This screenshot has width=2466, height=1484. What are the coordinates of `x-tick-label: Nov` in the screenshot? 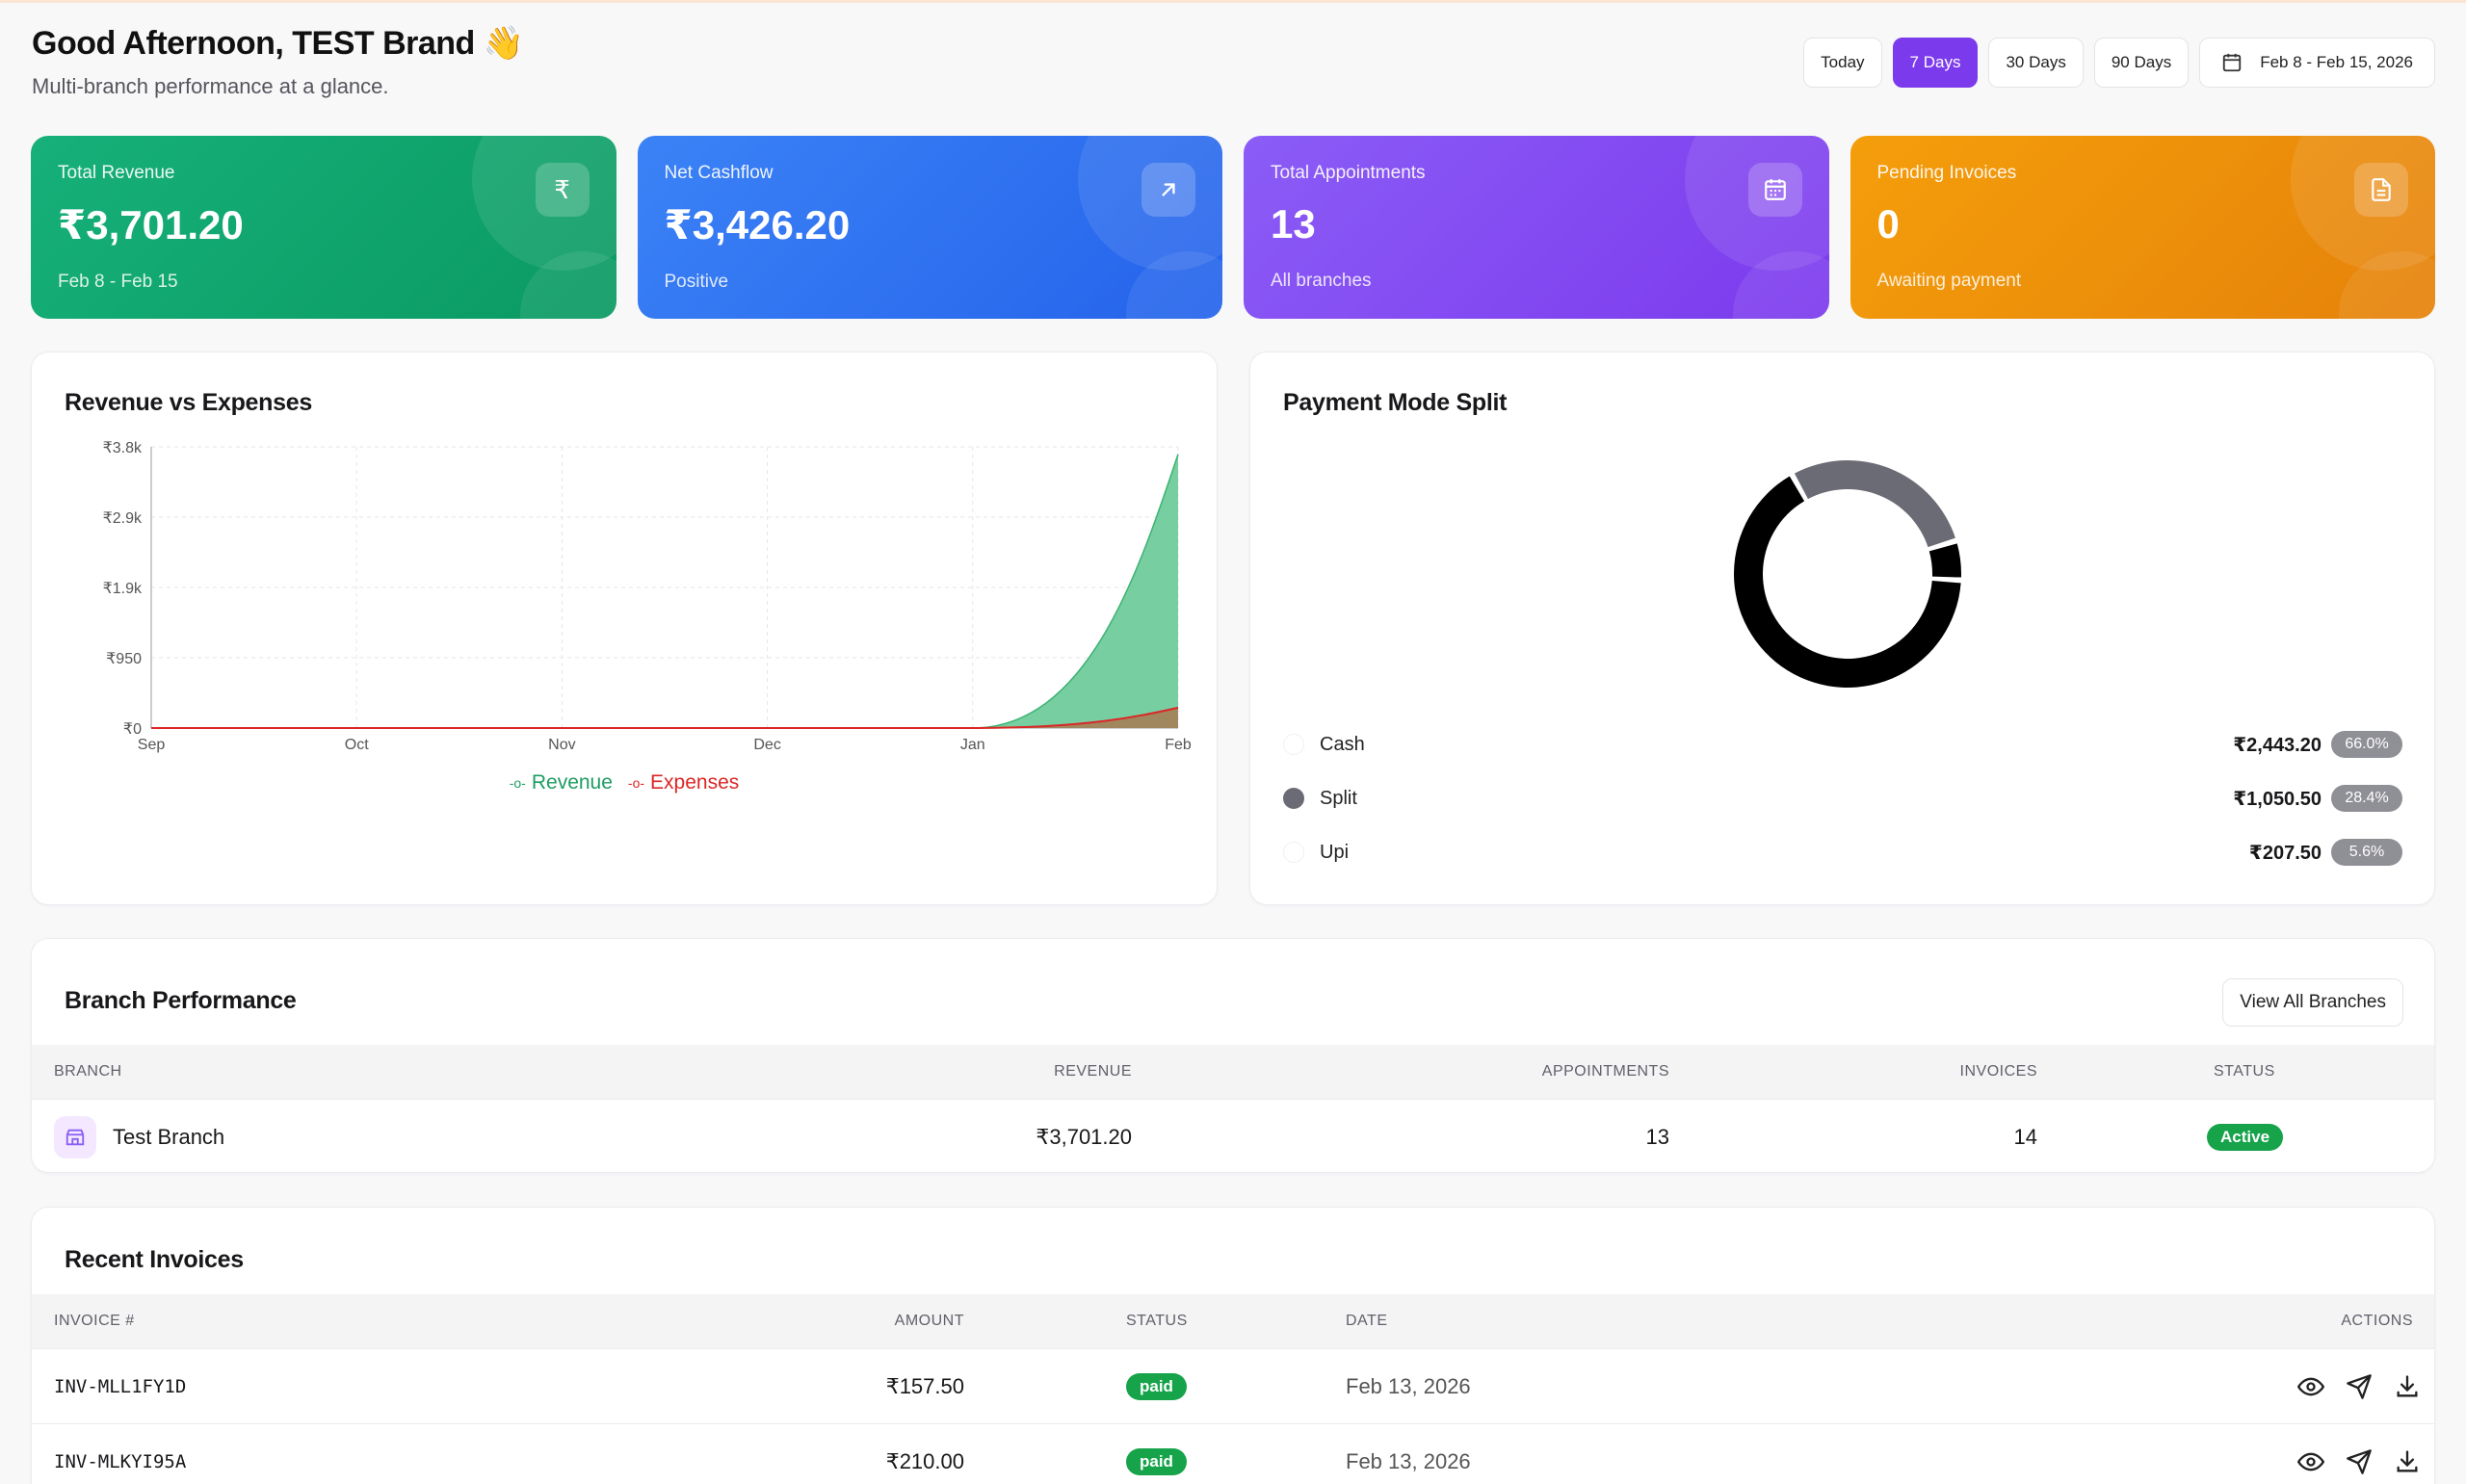 It's located at (561, 745).